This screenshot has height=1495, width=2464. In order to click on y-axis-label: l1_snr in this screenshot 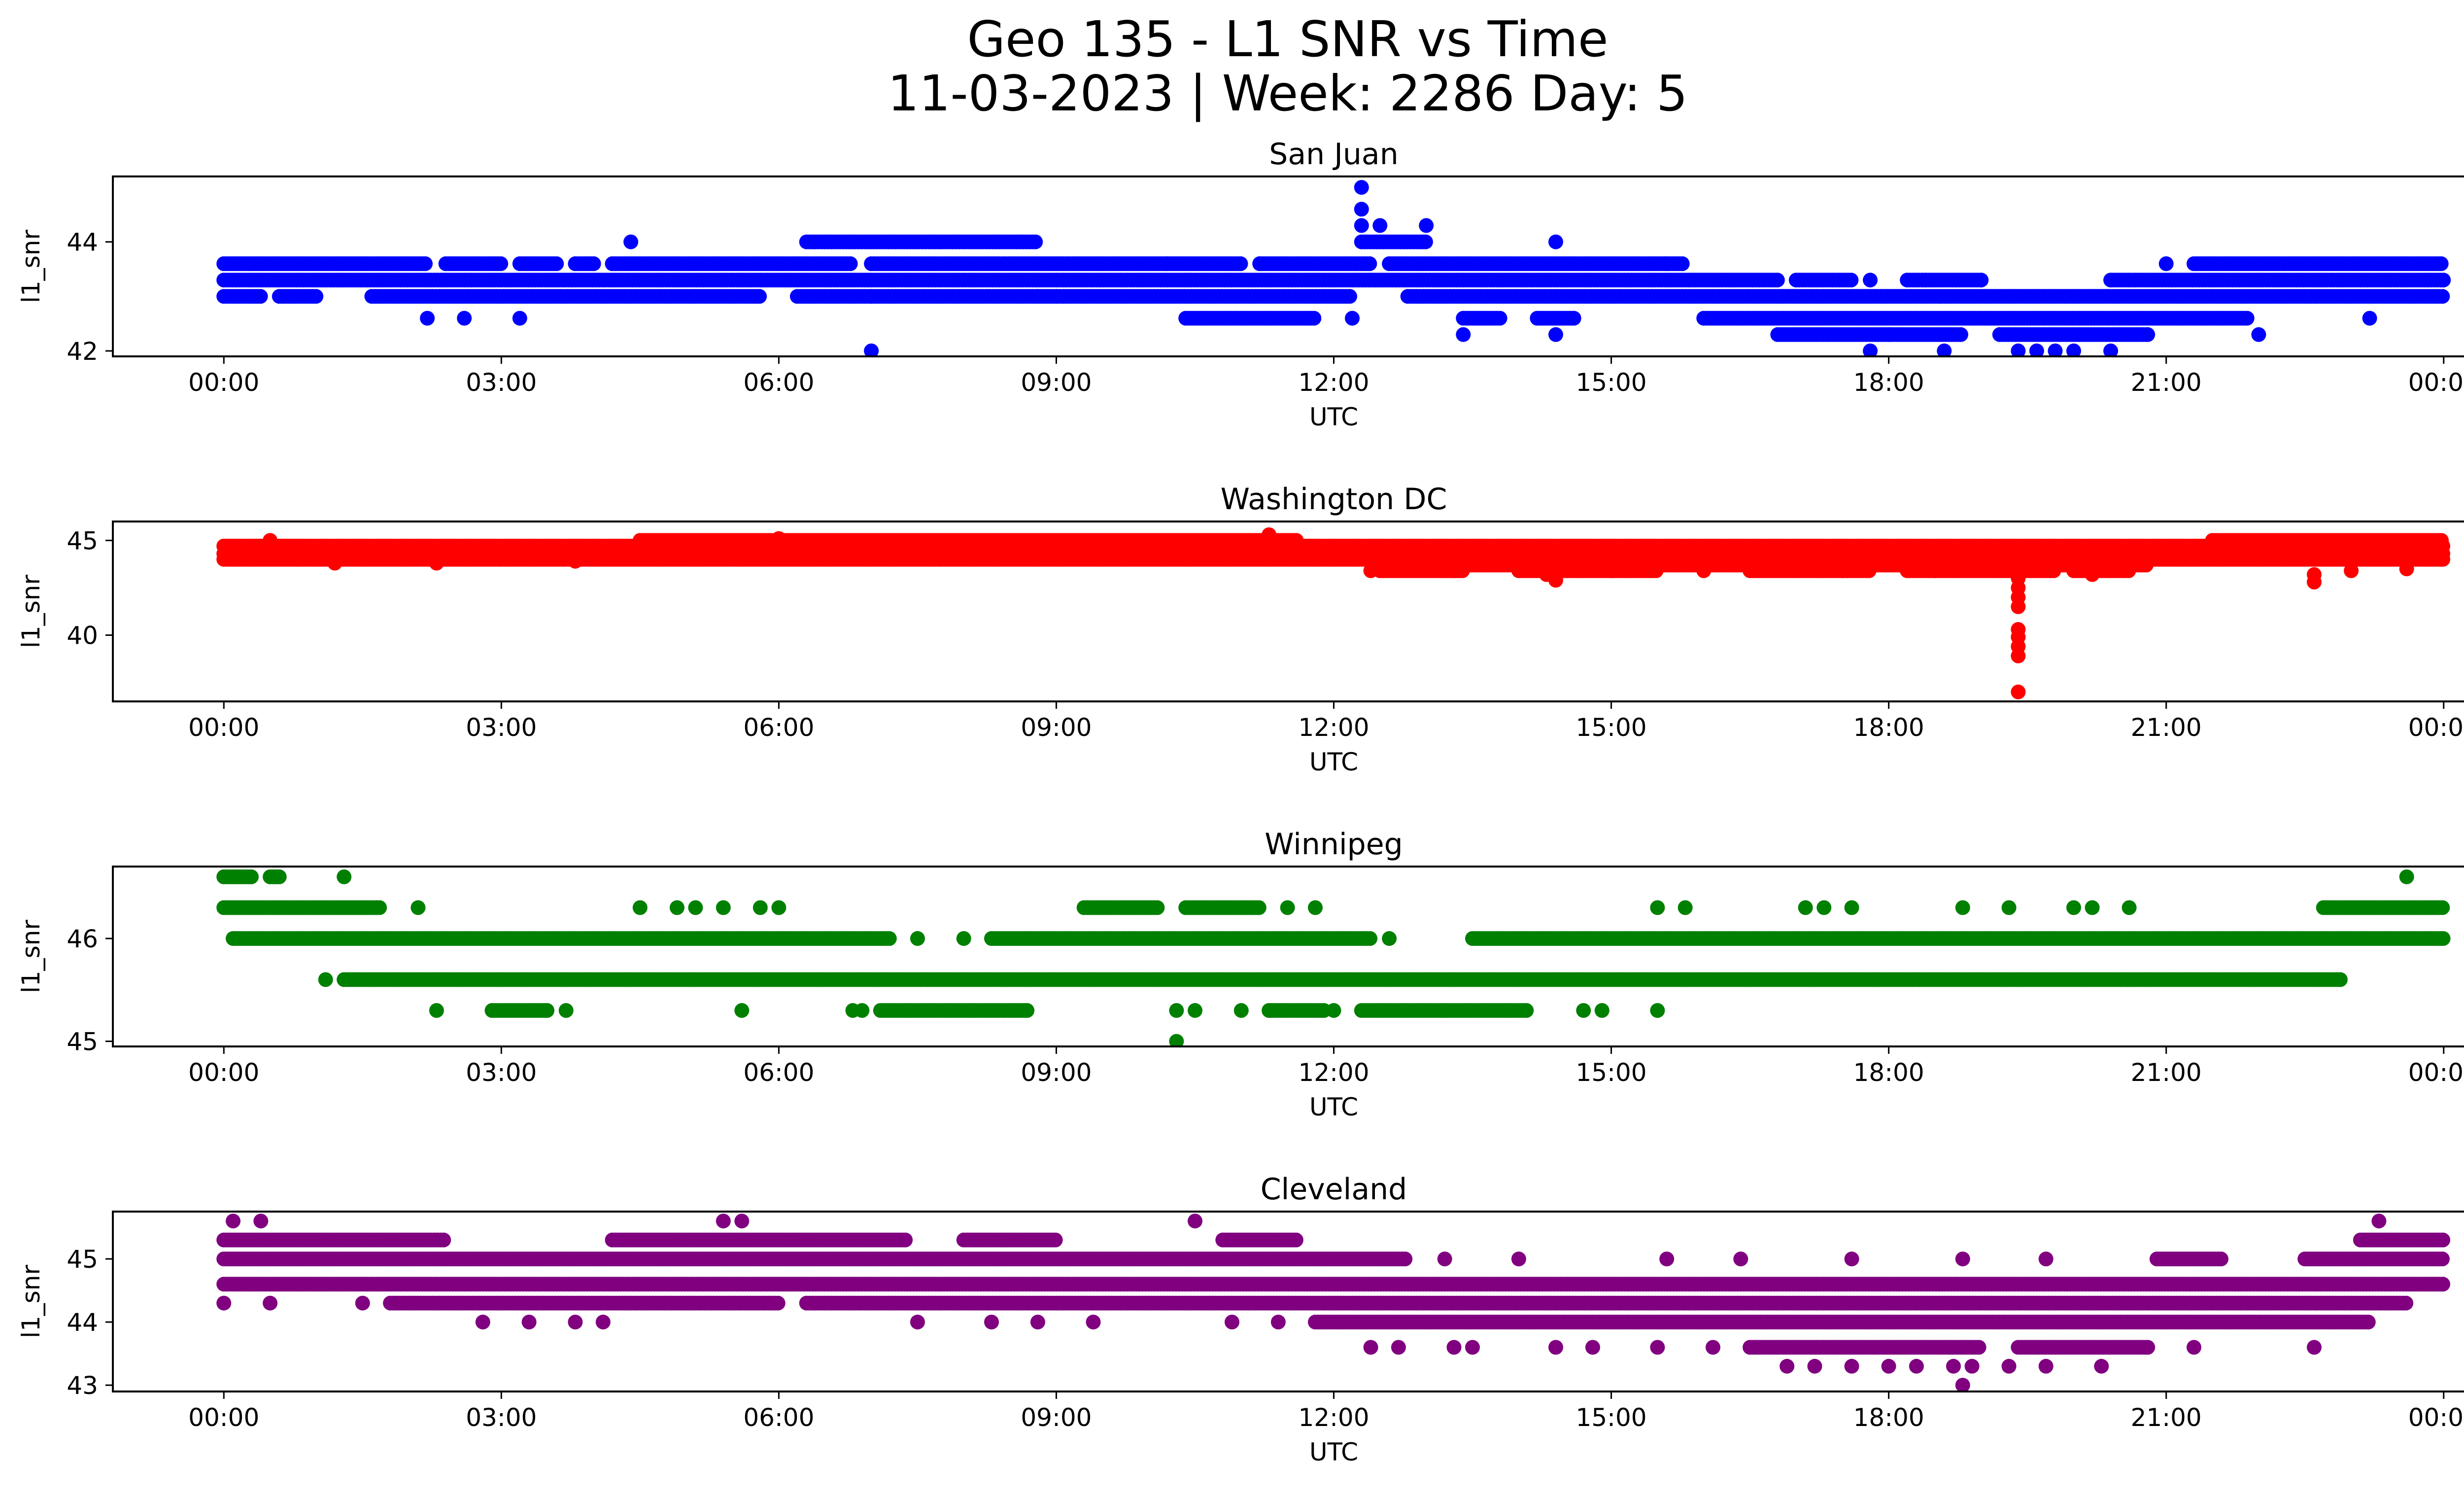, I will do `click(31, 266)`.